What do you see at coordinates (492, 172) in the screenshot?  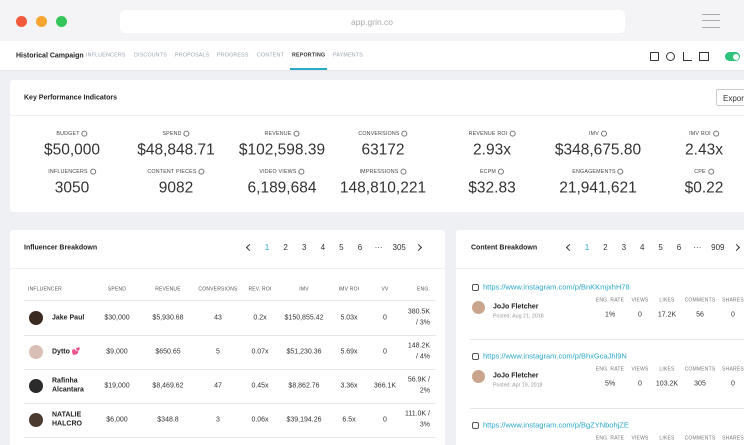 I see `kpi-label: ECPM` at bounding box center [492, 172].